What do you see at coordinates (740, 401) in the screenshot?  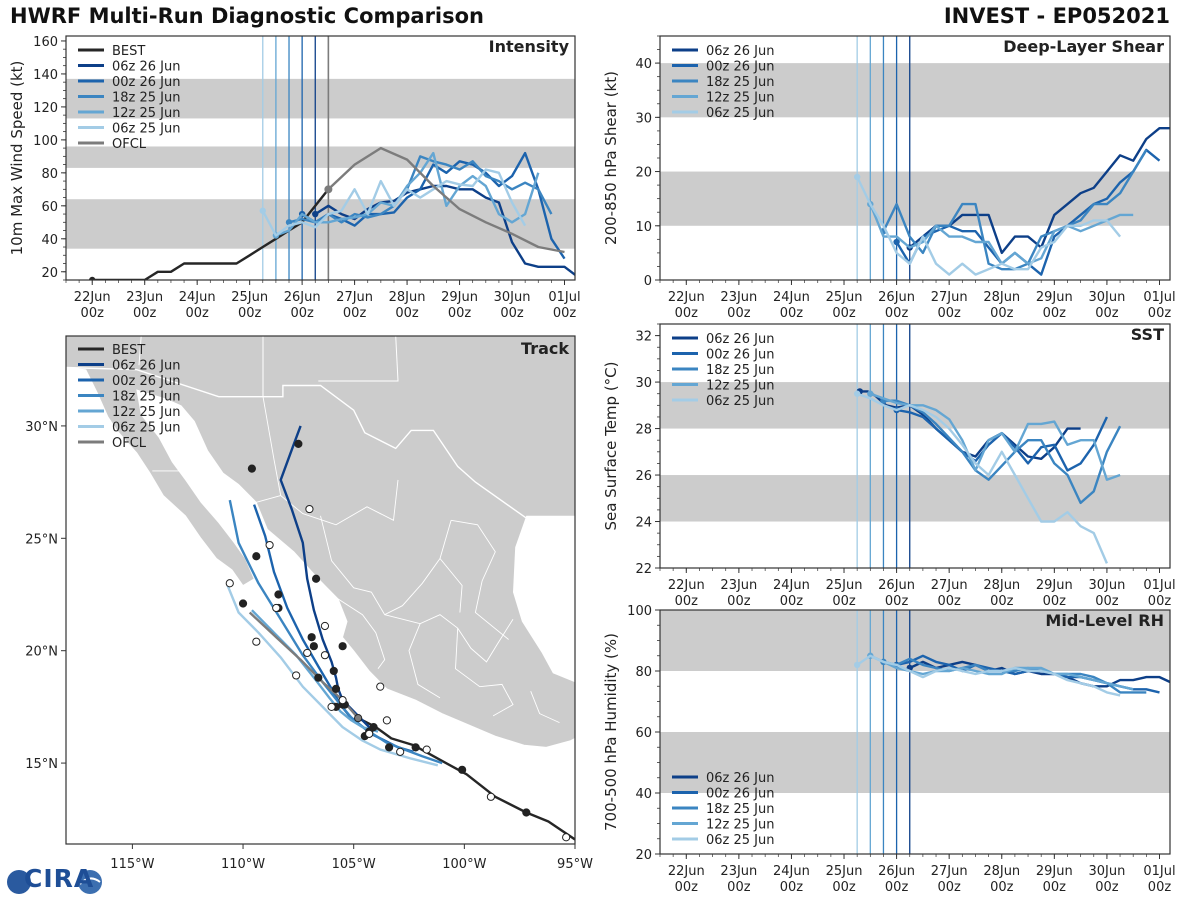 I see `legend-label: 06z 25 Jun` at bounding box center [740, 401].